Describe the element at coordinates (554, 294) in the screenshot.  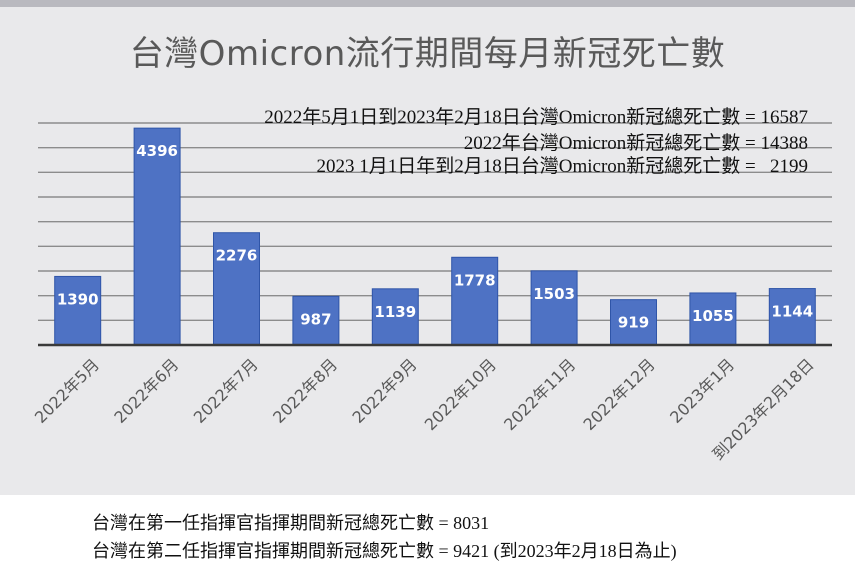
I see `bar-value-label: 1503` at that location.